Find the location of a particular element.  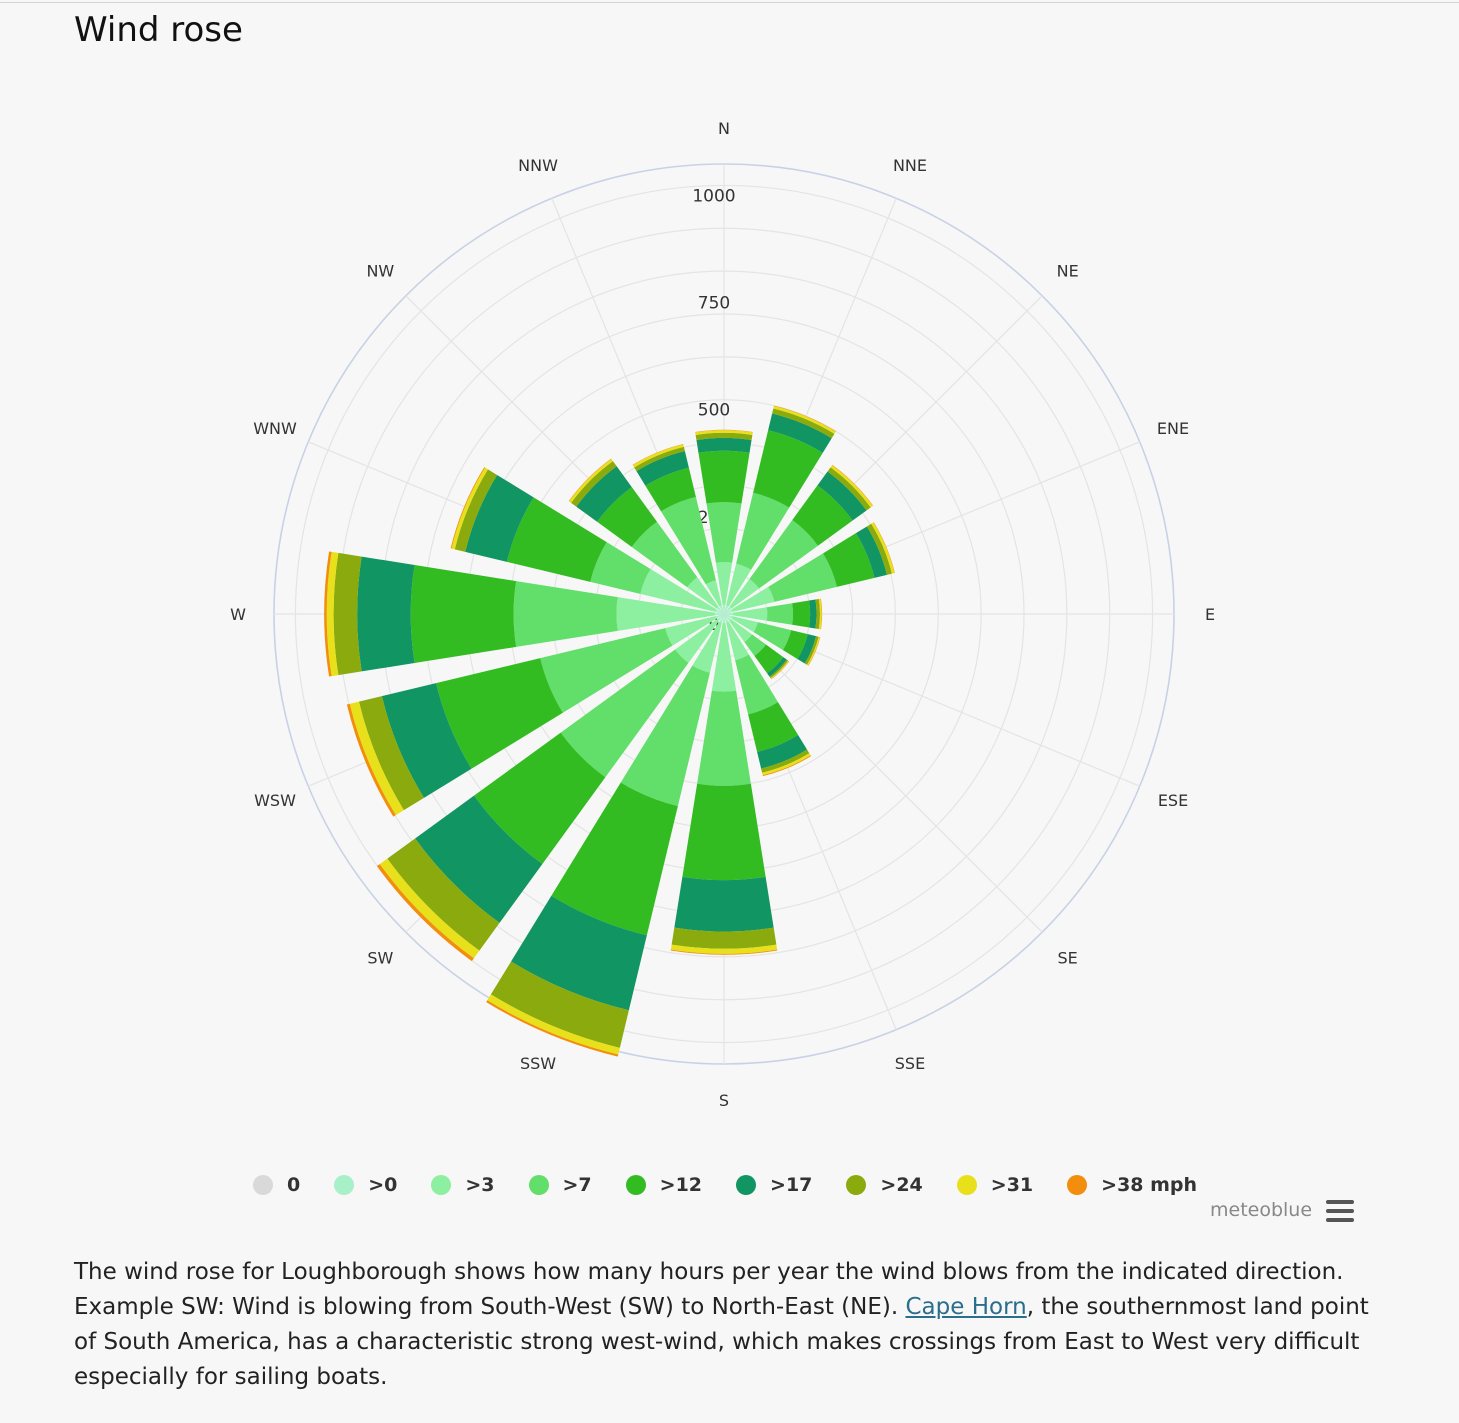

sector-W-38mph is located at coordinates (328, 614).